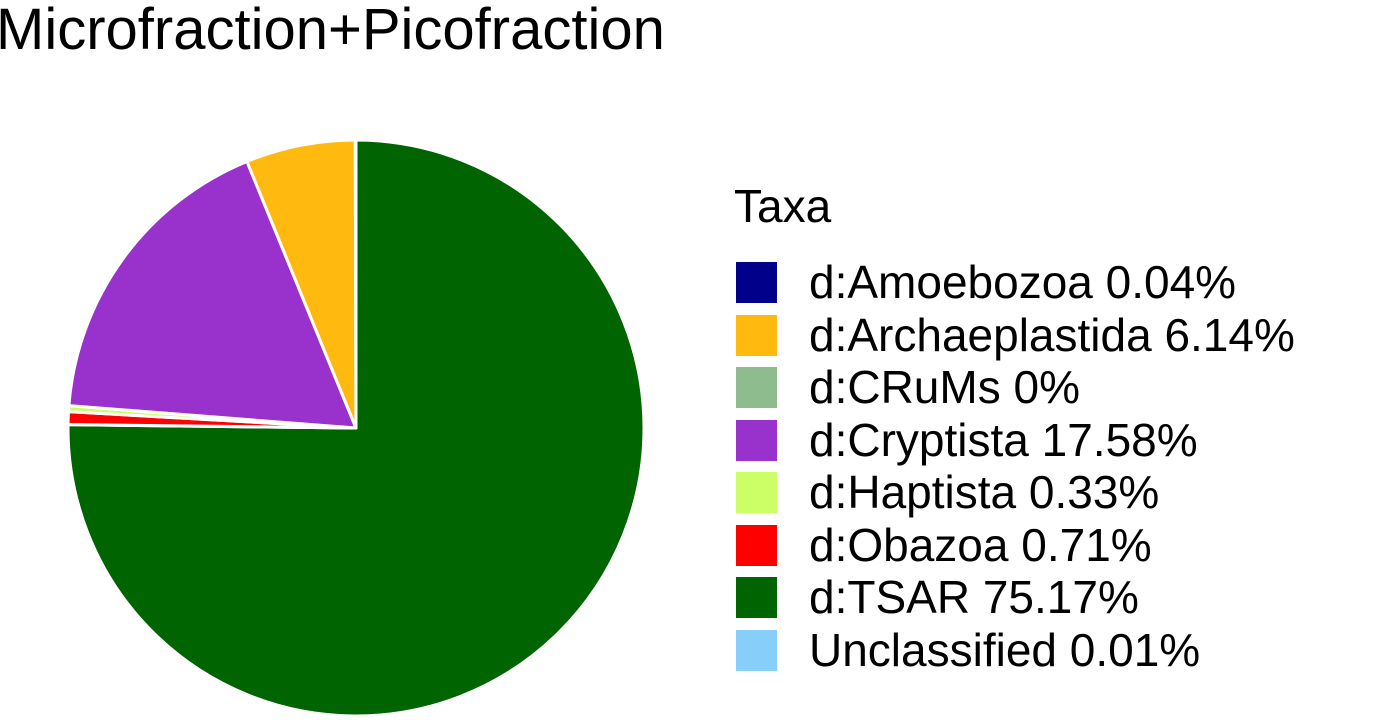 The height and width of the screenshot is (720, 1395). I want to click on legend-title: Taxa, so click(783, 206).